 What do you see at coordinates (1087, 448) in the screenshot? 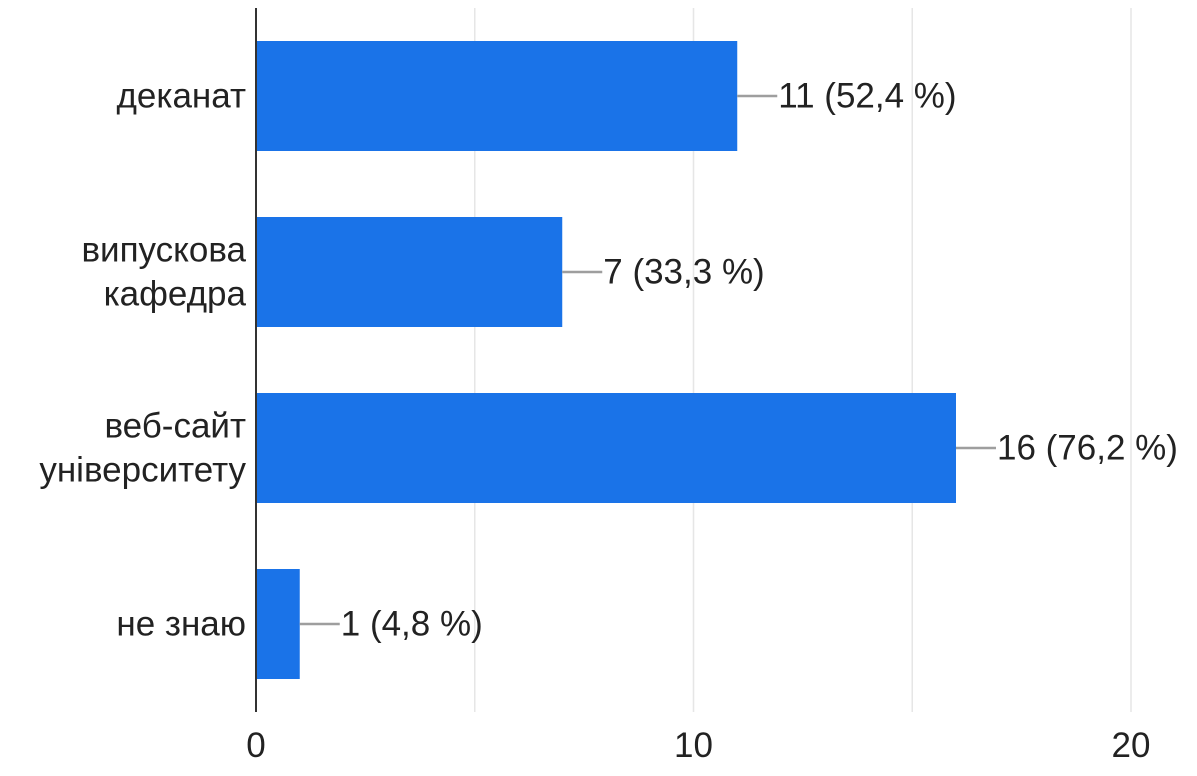
I see `data-label: 16 (76,2 %)` at bounding box center [1087, 448].